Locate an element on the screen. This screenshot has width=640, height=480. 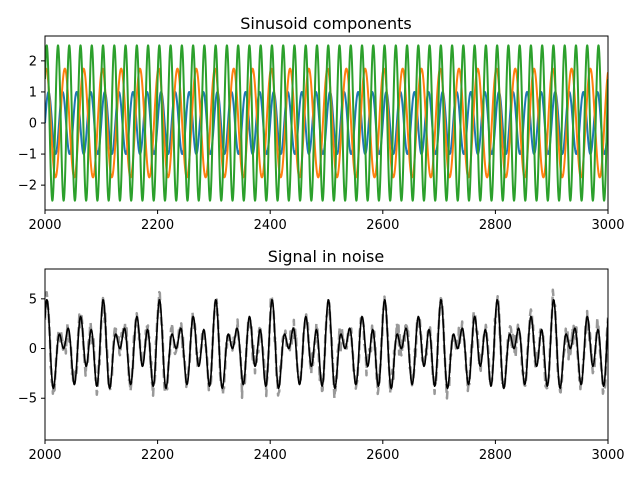
top-chart-title: Sinusoid components is located at coordinates (326, 23).